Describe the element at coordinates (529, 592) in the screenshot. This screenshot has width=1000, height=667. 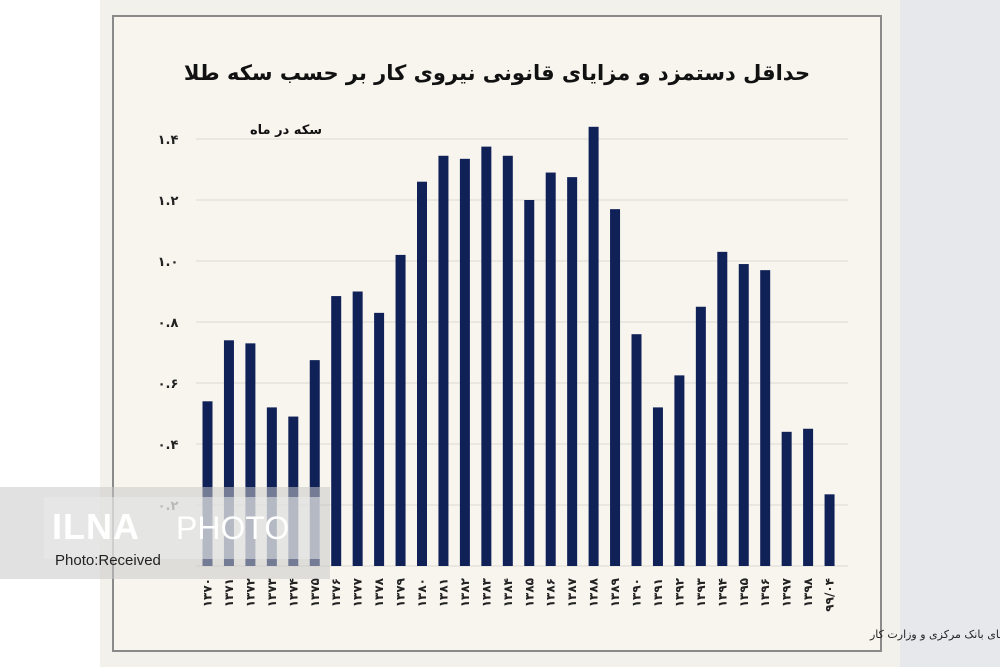
I see `x-tick-label: ۱۳۸۵` at that location.